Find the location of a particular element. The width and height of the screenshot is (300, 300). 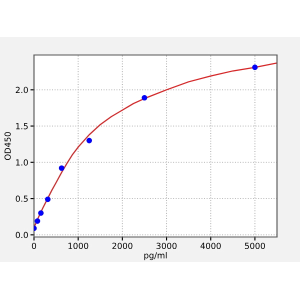

x-axis-title: pg/ml is located at coordinates (155, 256).